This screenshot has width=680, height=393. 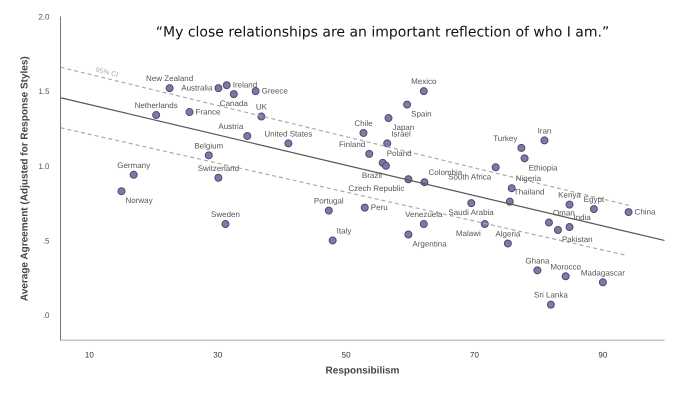 I want to click on series-label: Sweden, so click(x=225, y=215).